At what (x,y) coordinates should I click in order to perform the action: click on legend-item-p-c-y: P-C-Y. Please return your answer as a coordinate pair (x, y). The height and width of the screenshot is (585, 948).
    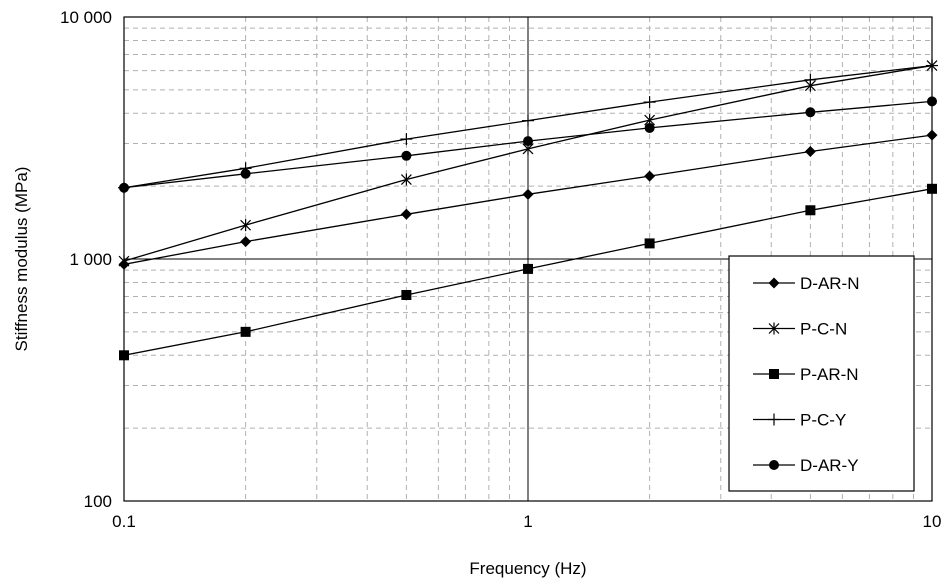
    Looking at the image, I should click on (799, 420).